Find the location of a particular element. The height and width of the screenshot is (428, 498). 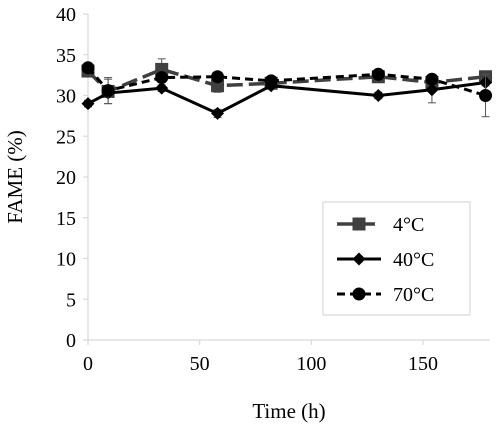

y-tick-label: 10 is located at coordinates (66, 260).